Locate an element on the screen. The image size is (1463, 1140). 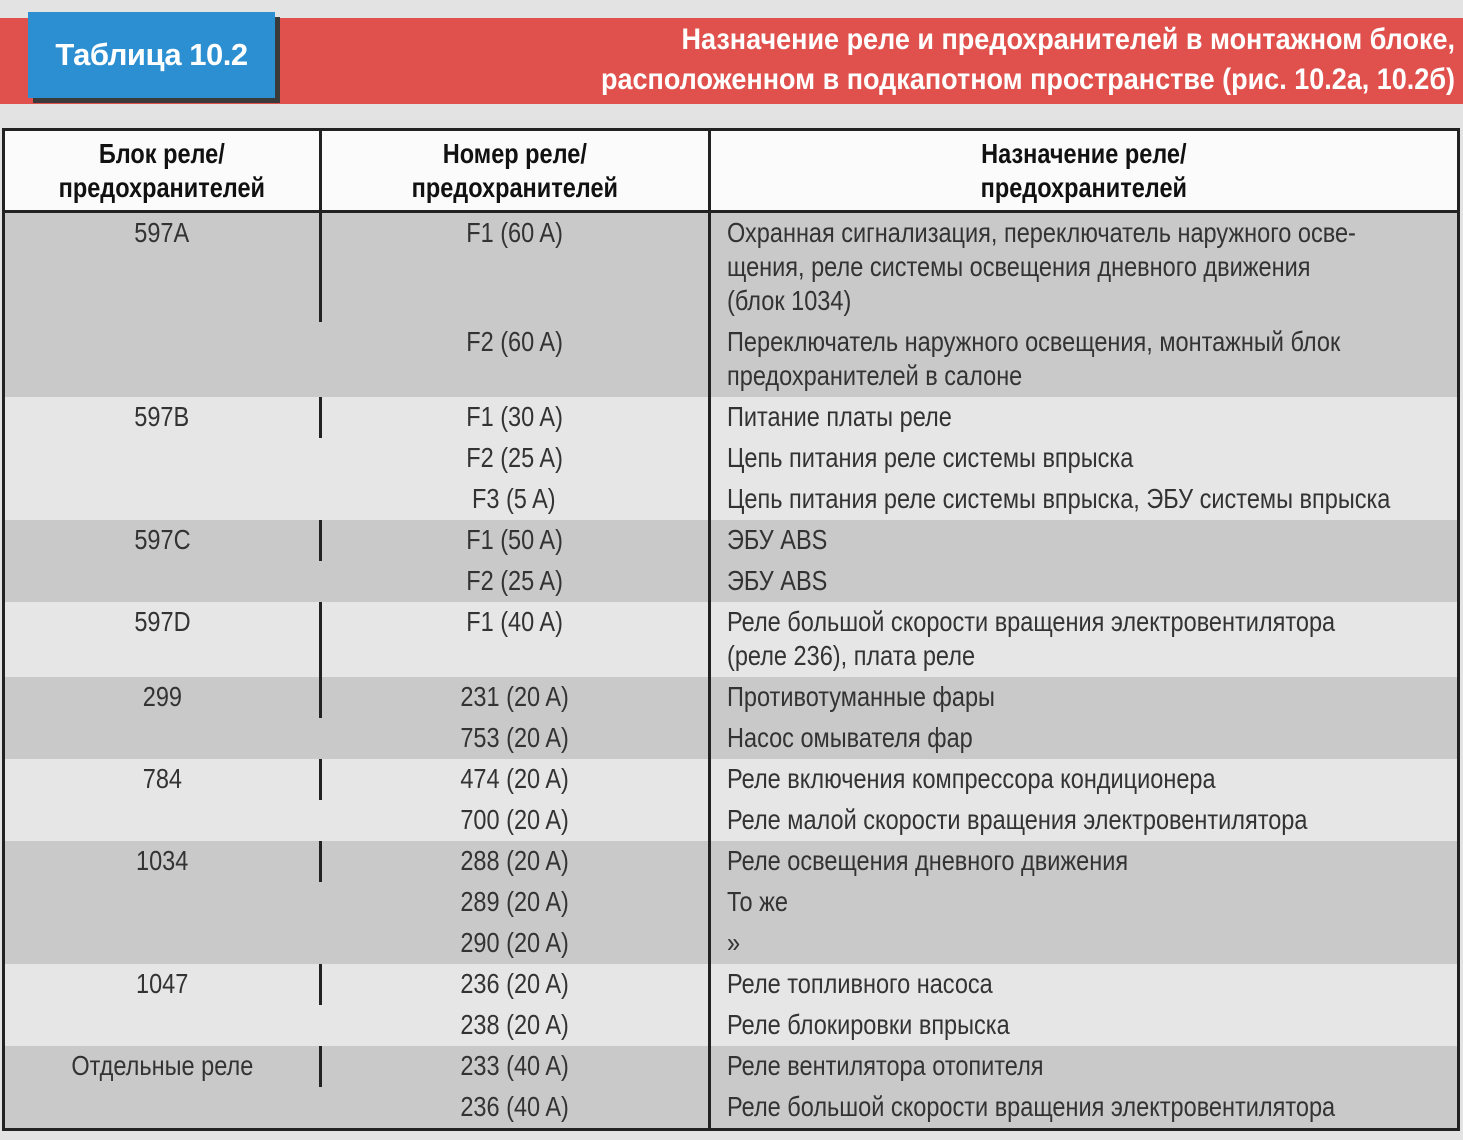
number-cell: 233 (40 A) is located at coordinates (514, 1066).